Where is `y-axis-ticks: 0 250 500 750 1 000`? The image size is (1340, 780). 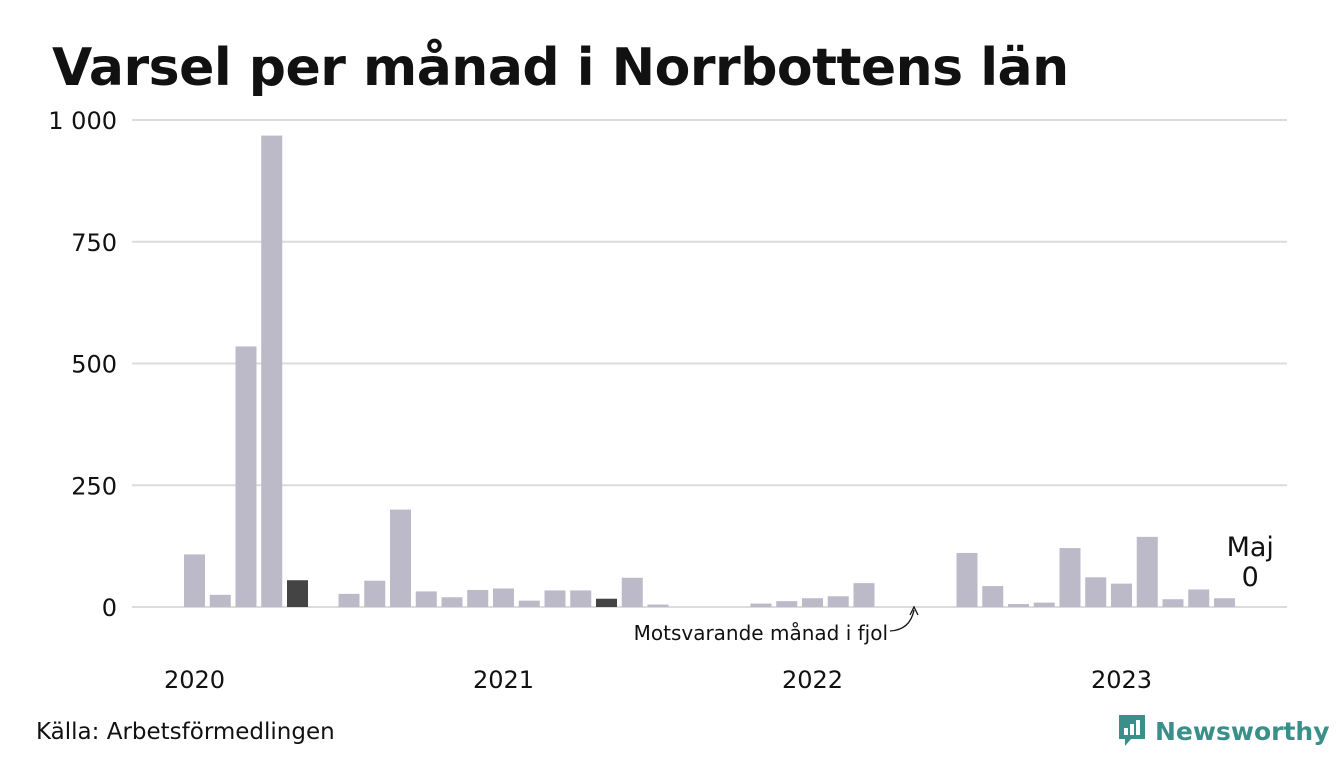
y-axis-ticks: 0 250 500 750 1 000 is located at coordinates (82, 364).